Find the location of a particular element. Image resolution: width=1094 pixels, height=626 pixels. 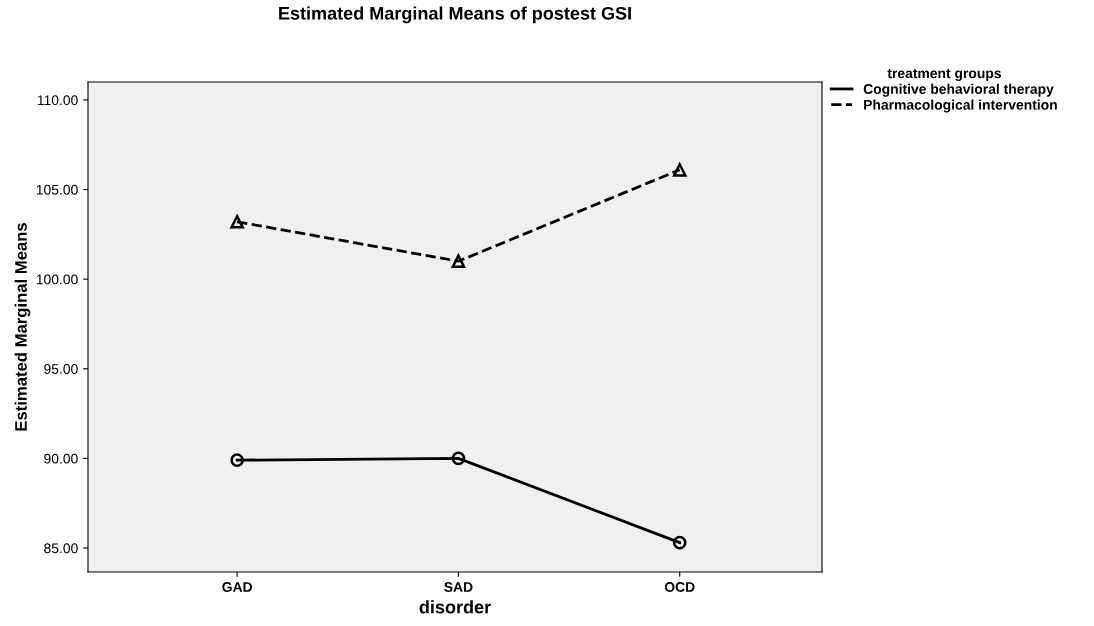

legend-label: Pharmacological intervention is located at coordinates (960, 106).